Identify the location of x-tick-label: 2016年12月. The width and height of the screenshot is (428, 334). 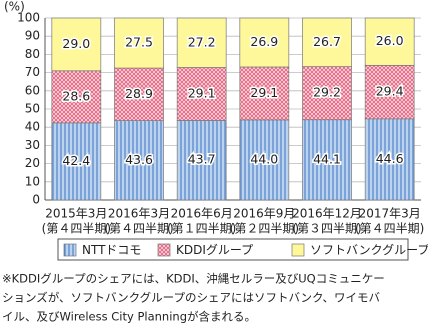
(327, 214).